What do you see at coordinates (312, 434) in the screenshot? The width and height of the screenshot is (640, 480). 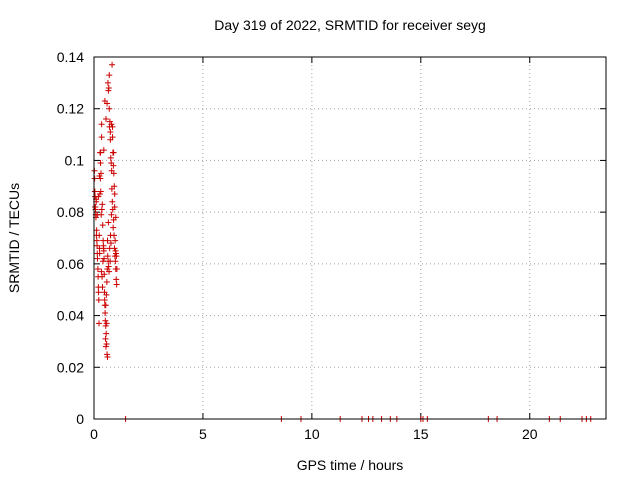 I see `x-tick-label: 10` at bounding box center [312, 434].